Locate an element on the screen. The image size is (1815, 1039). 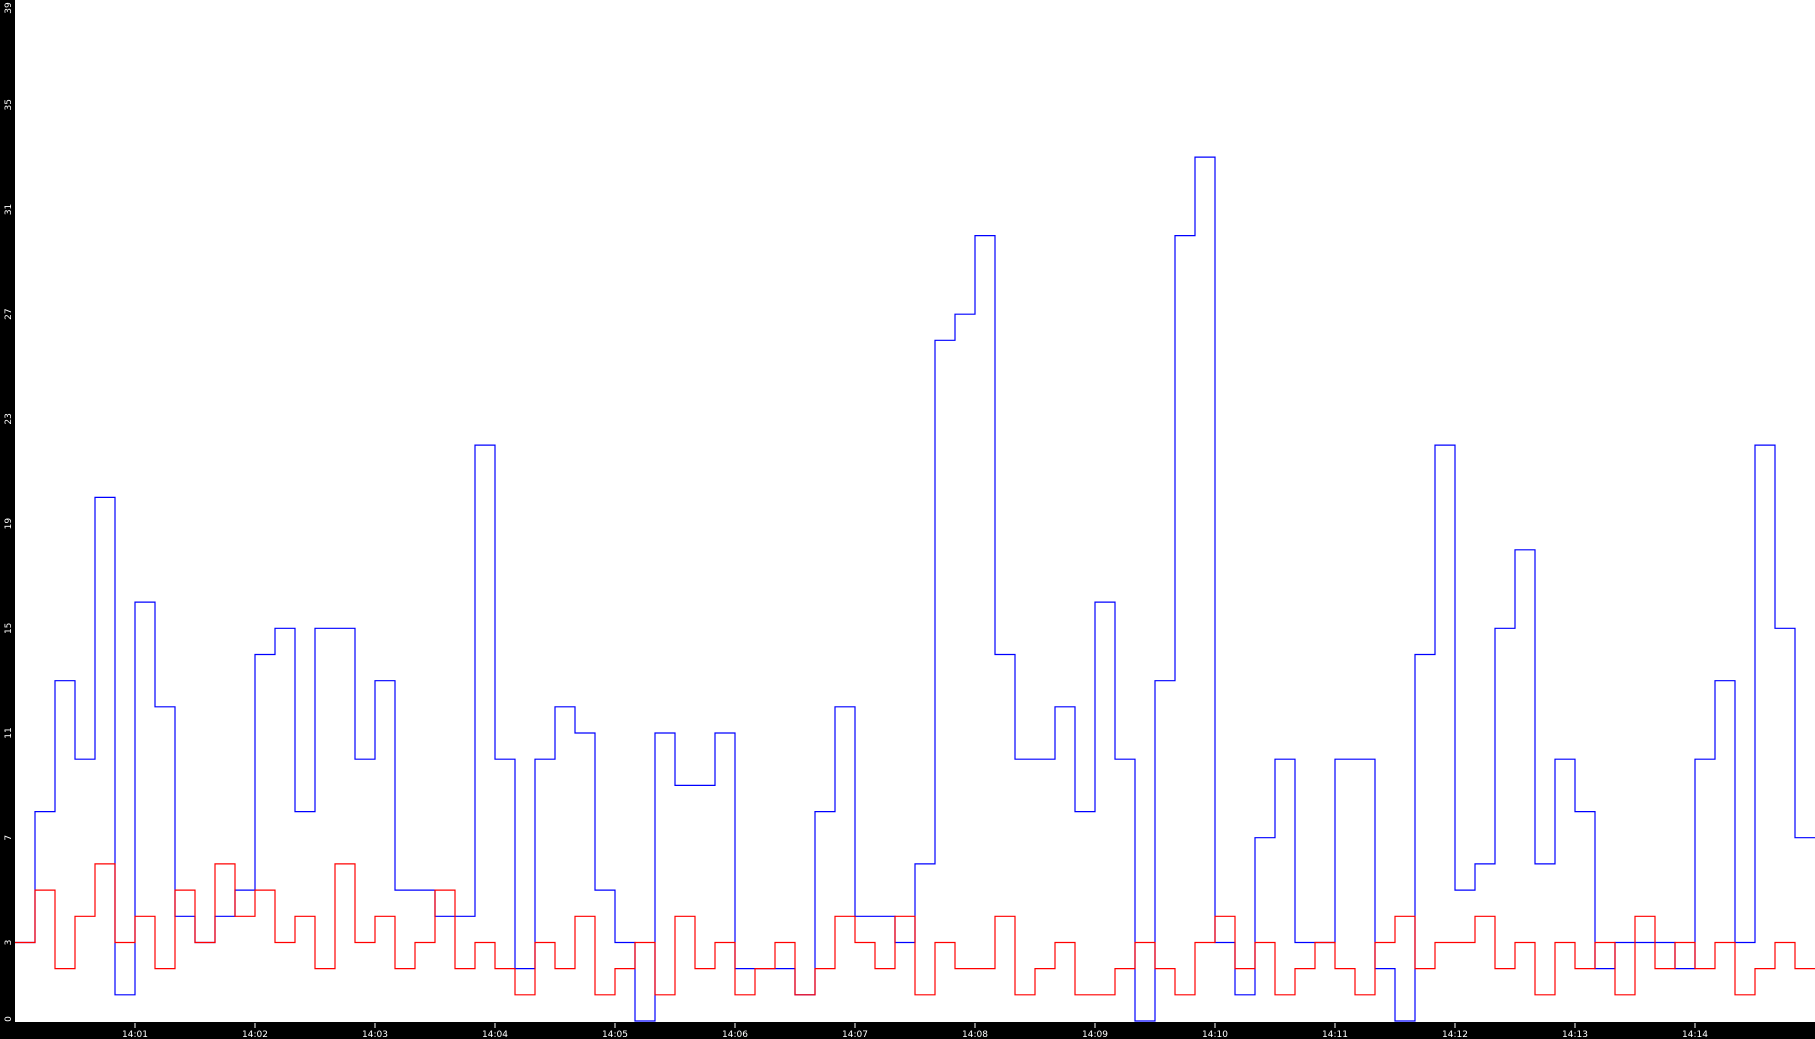
y-tick-label: 15 is located at coordinates (9, 628).